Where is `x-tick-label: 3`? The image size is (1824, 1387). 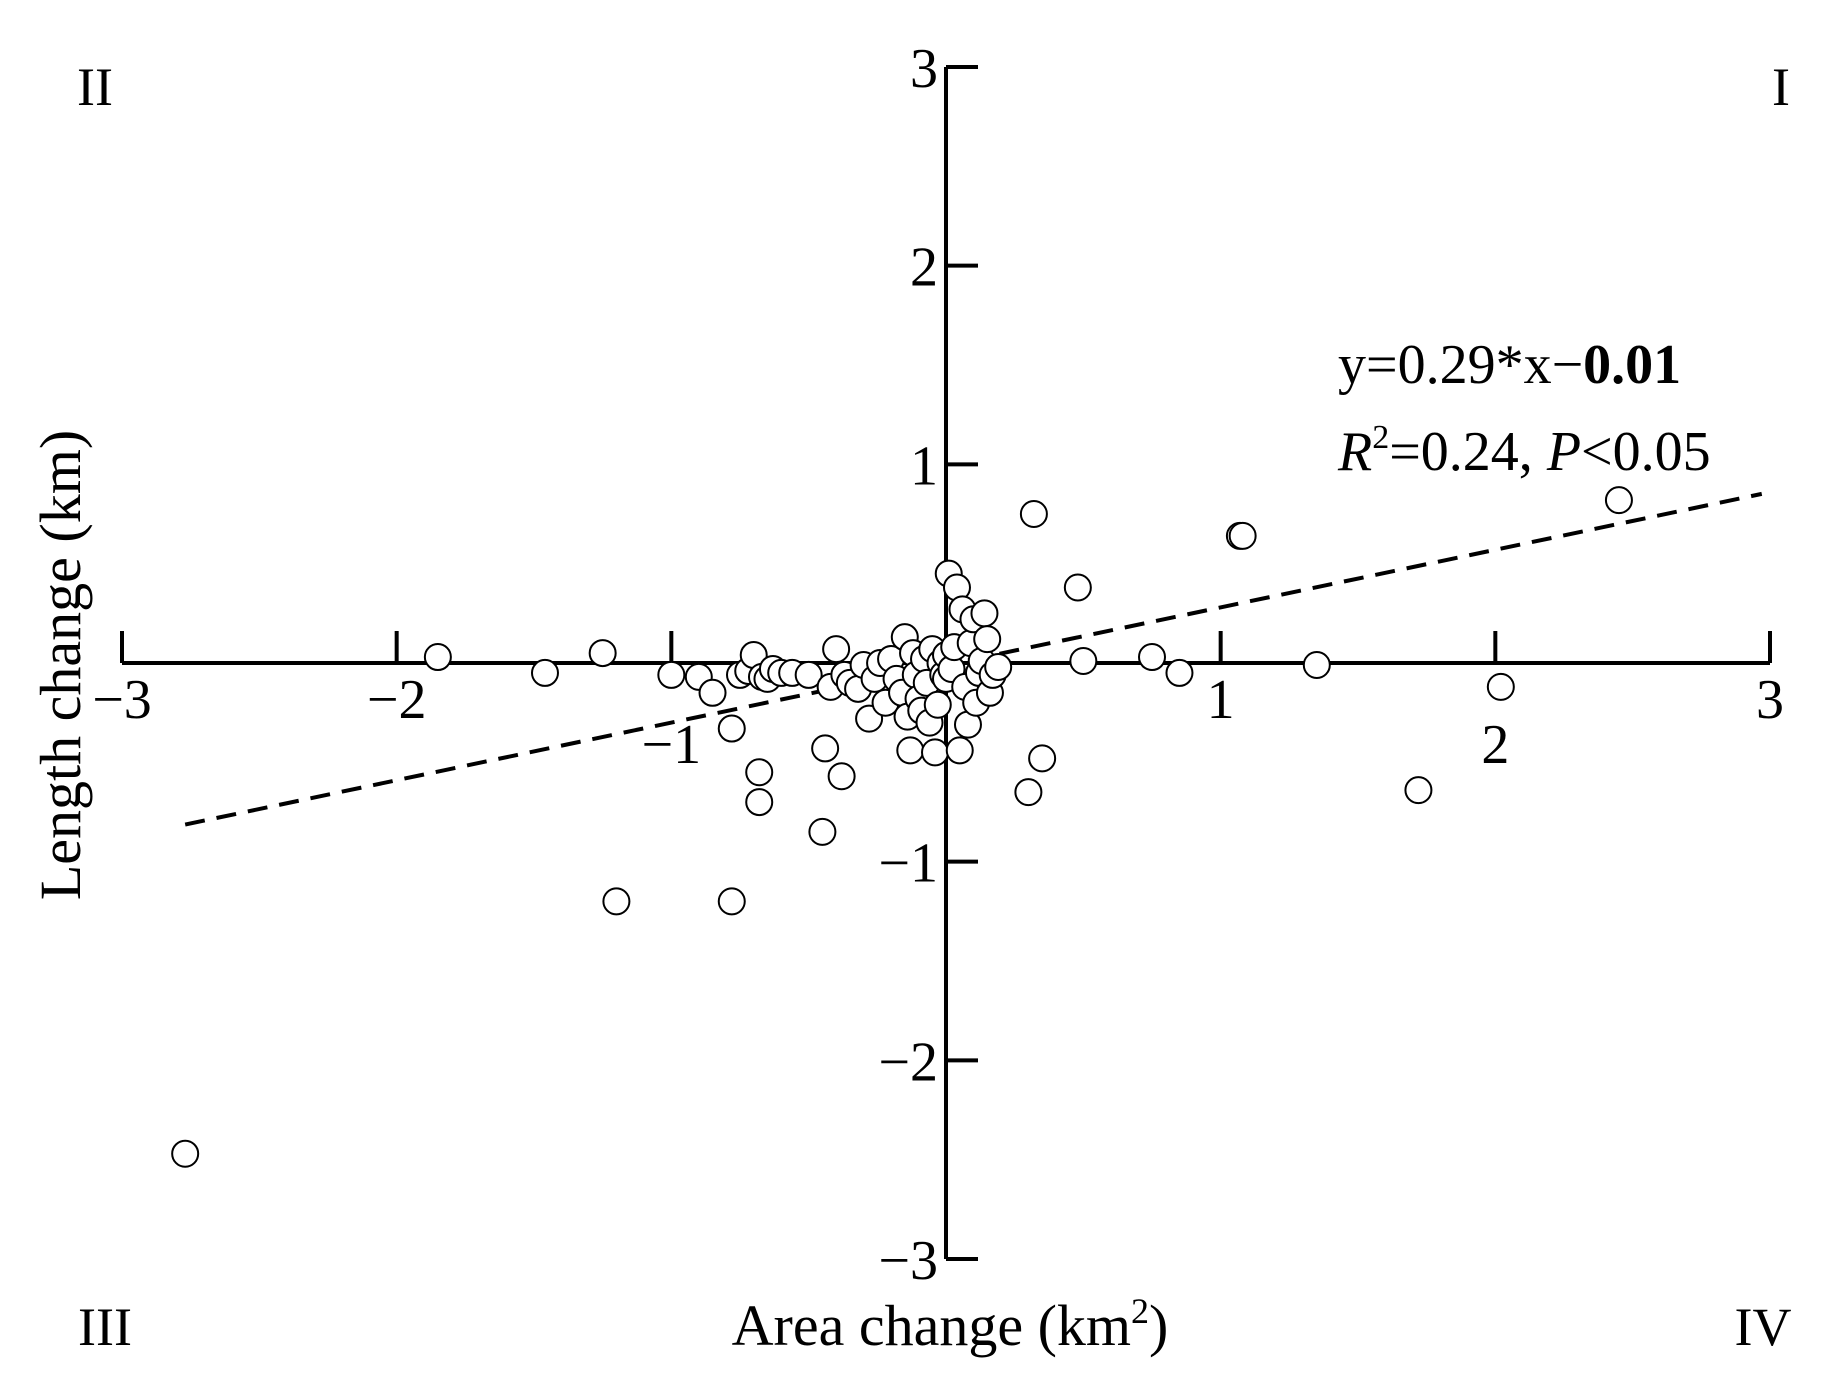
x-tick-label: 3 is located at coordinates (1770, 700).